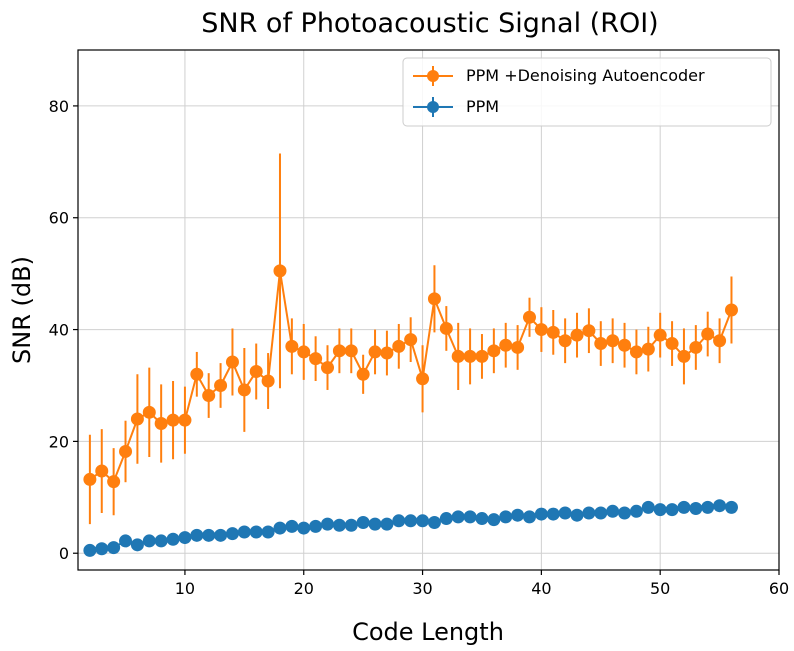  What do you see at coordinates (422, 588) in the screenshot?
I see `x-tick-label: 30` at bounding box center [422, 588].